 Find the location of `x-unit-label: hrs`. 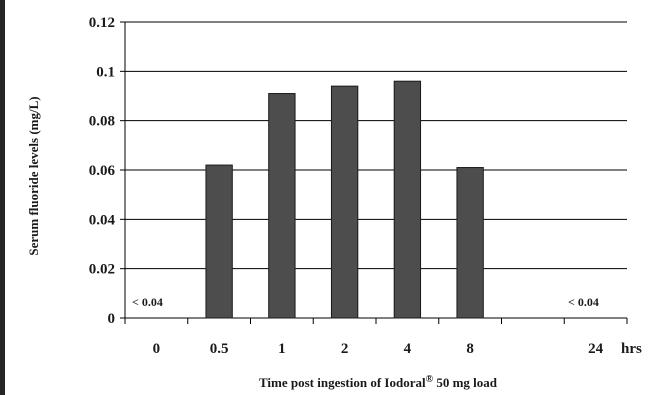

x-unit-label: hrs is located at coordinates (631, 349).